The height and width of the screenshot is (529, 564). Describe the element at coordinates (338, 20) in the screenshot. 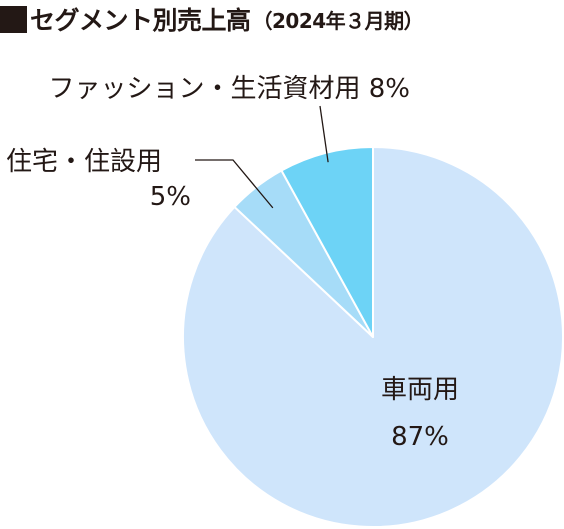

I see `chart-subtitle-text: （2024年３月期）` at that location.